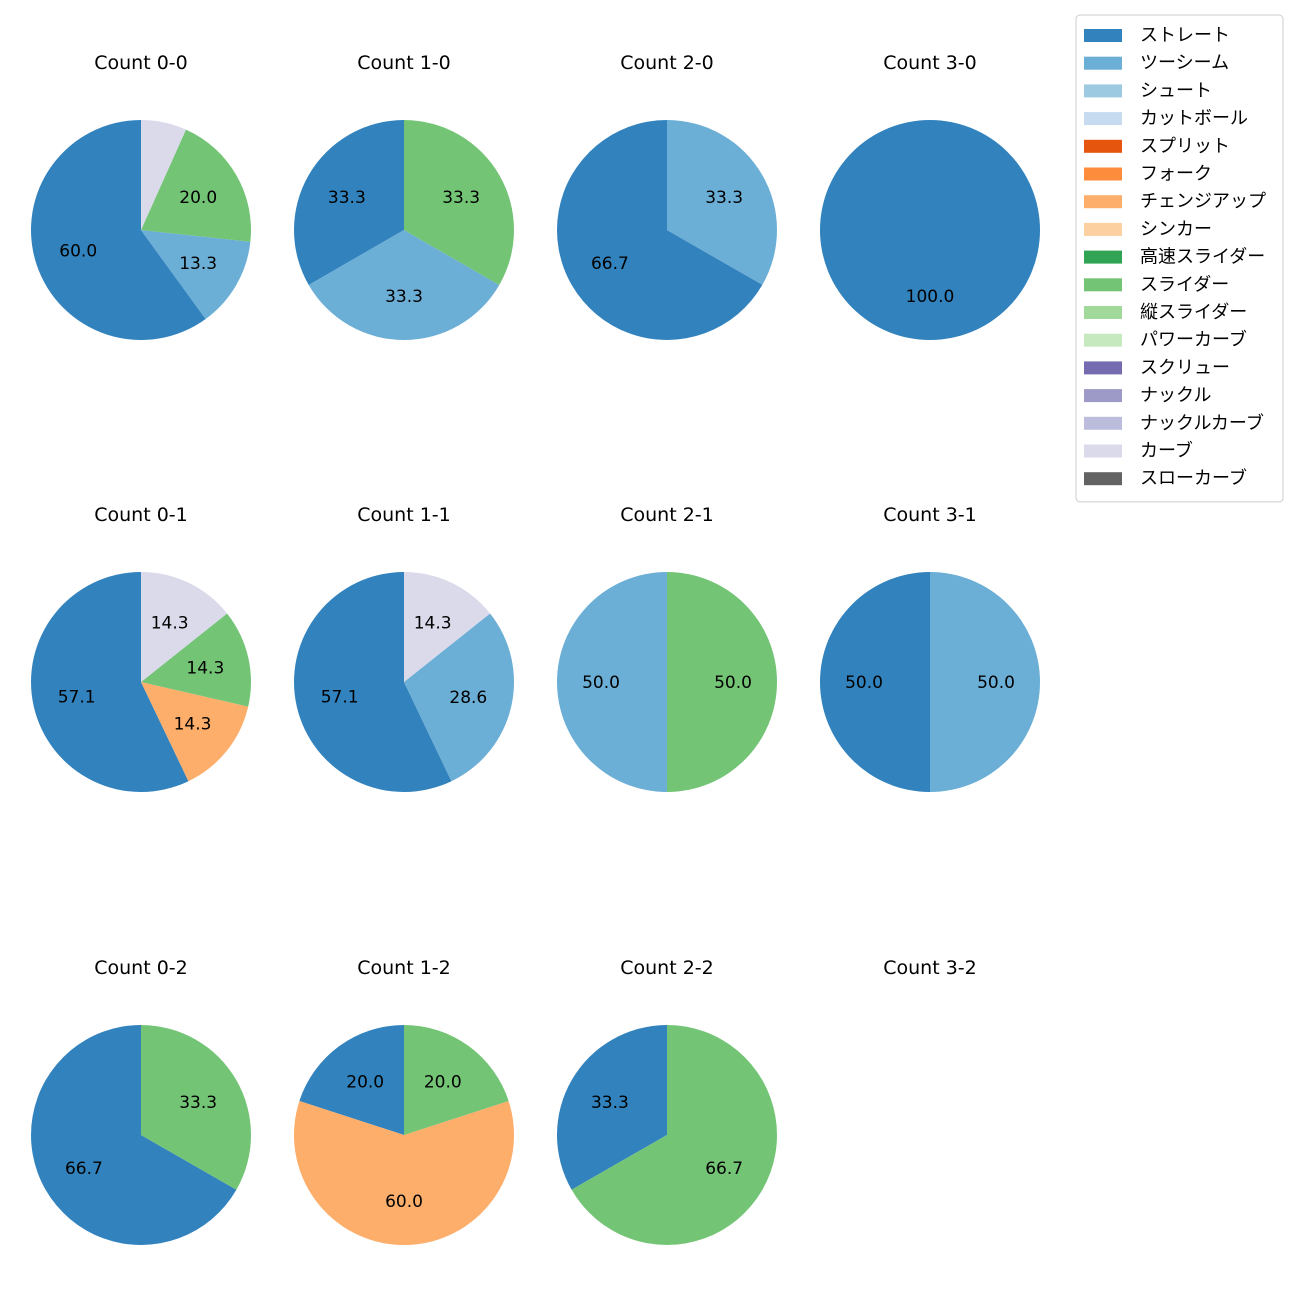 The image size is (1300, 1300). I want to click on pie-count-1-0: Count 1-0 33.3 33.3 33.3, so click(403, 196).